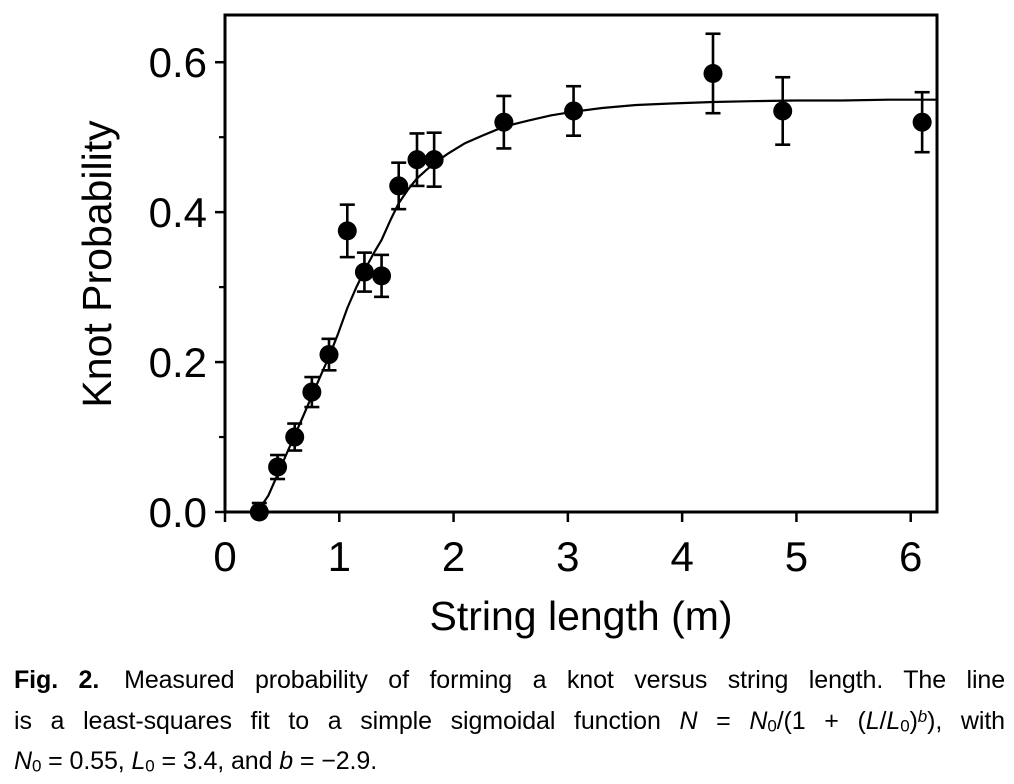 The width and height of the screenshot is (1014, 784). What do you see at coordinates (723, 720) in the screenshot?
I see `caption-segment: =` at bounding box center [723, 720].